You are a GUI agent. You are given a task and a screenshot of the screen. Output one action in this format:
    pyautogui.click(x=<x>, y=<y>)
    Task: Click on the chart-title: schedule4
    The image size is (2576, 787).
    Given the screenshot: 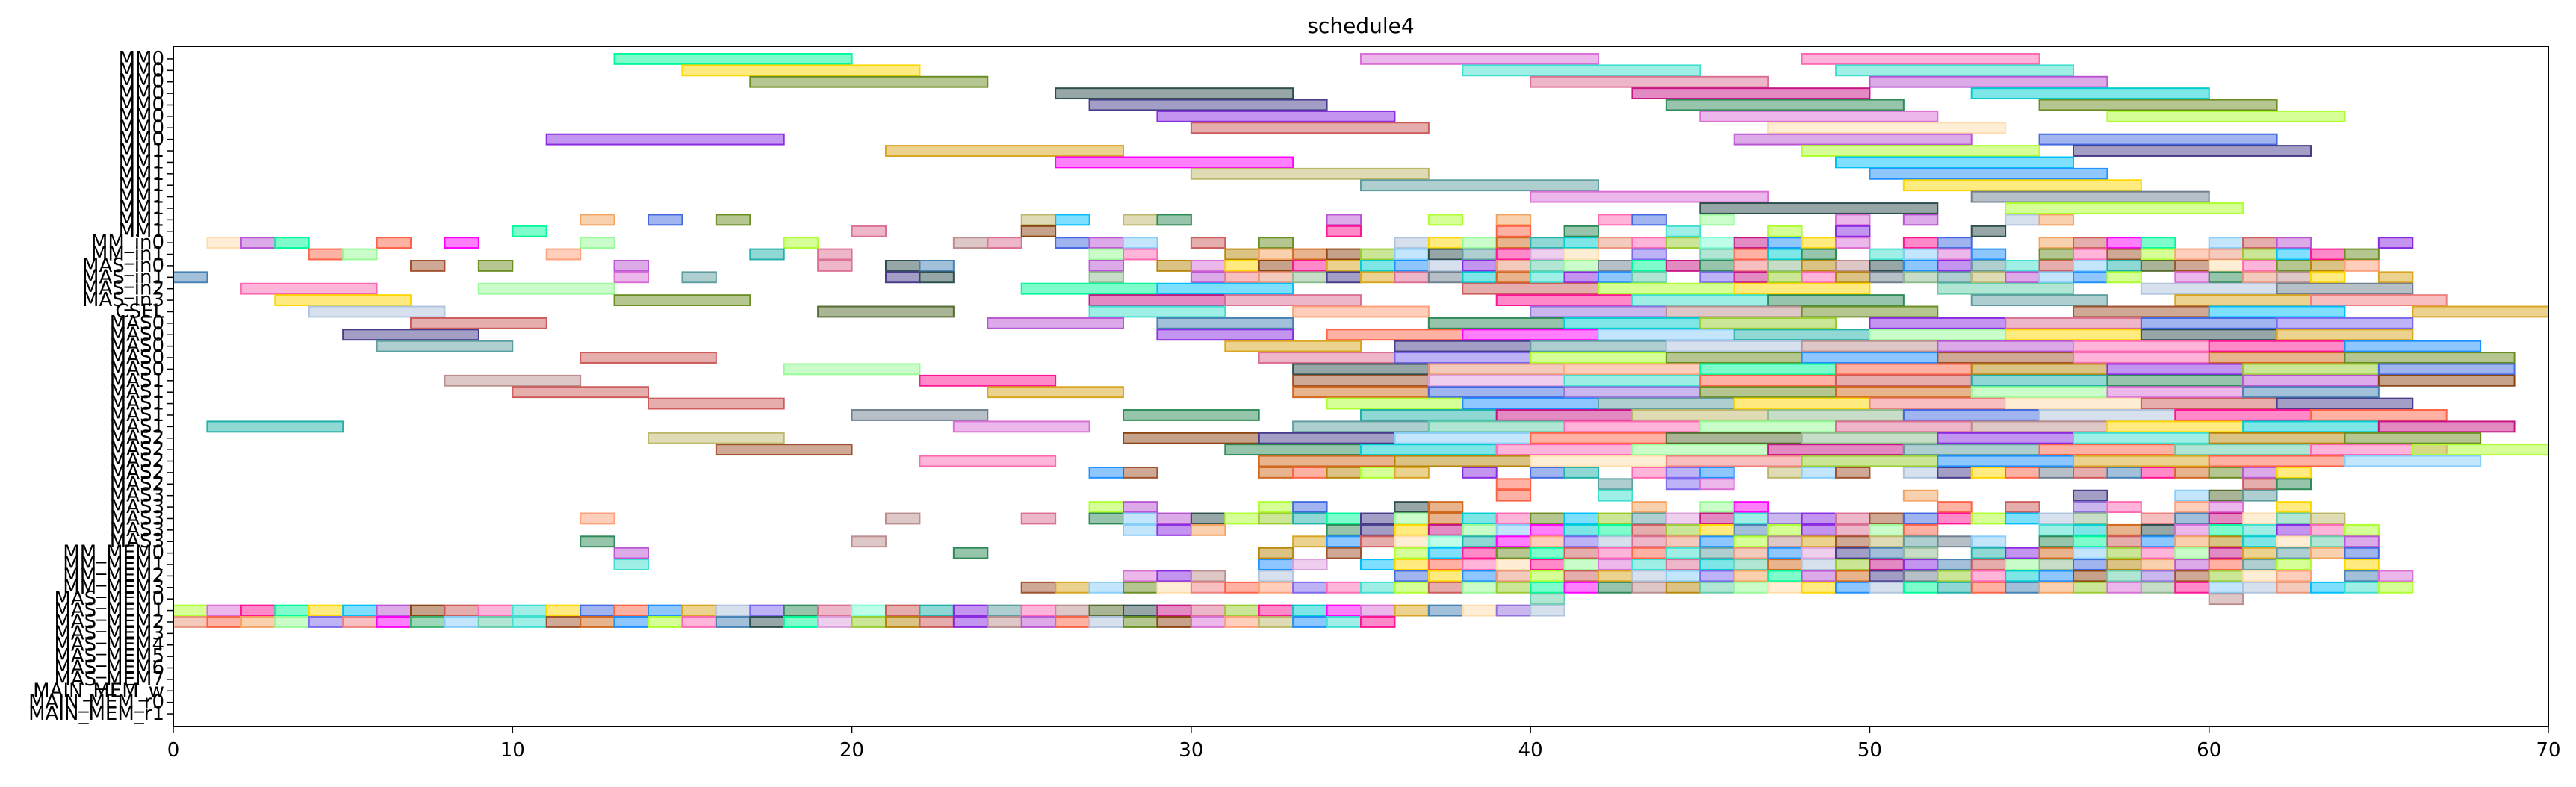 What is the action you would take?
    pyautogui.click(x=1361, y=25)
    